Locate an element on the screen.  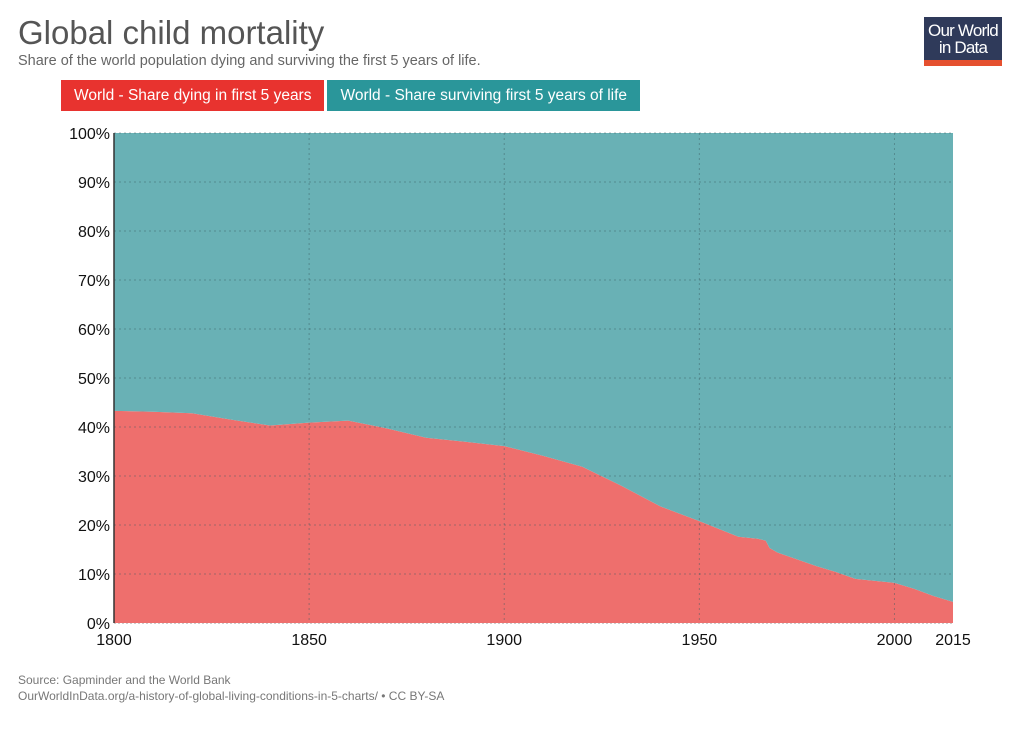
logo-line-1: Our World is located at coordinates (963, 30).